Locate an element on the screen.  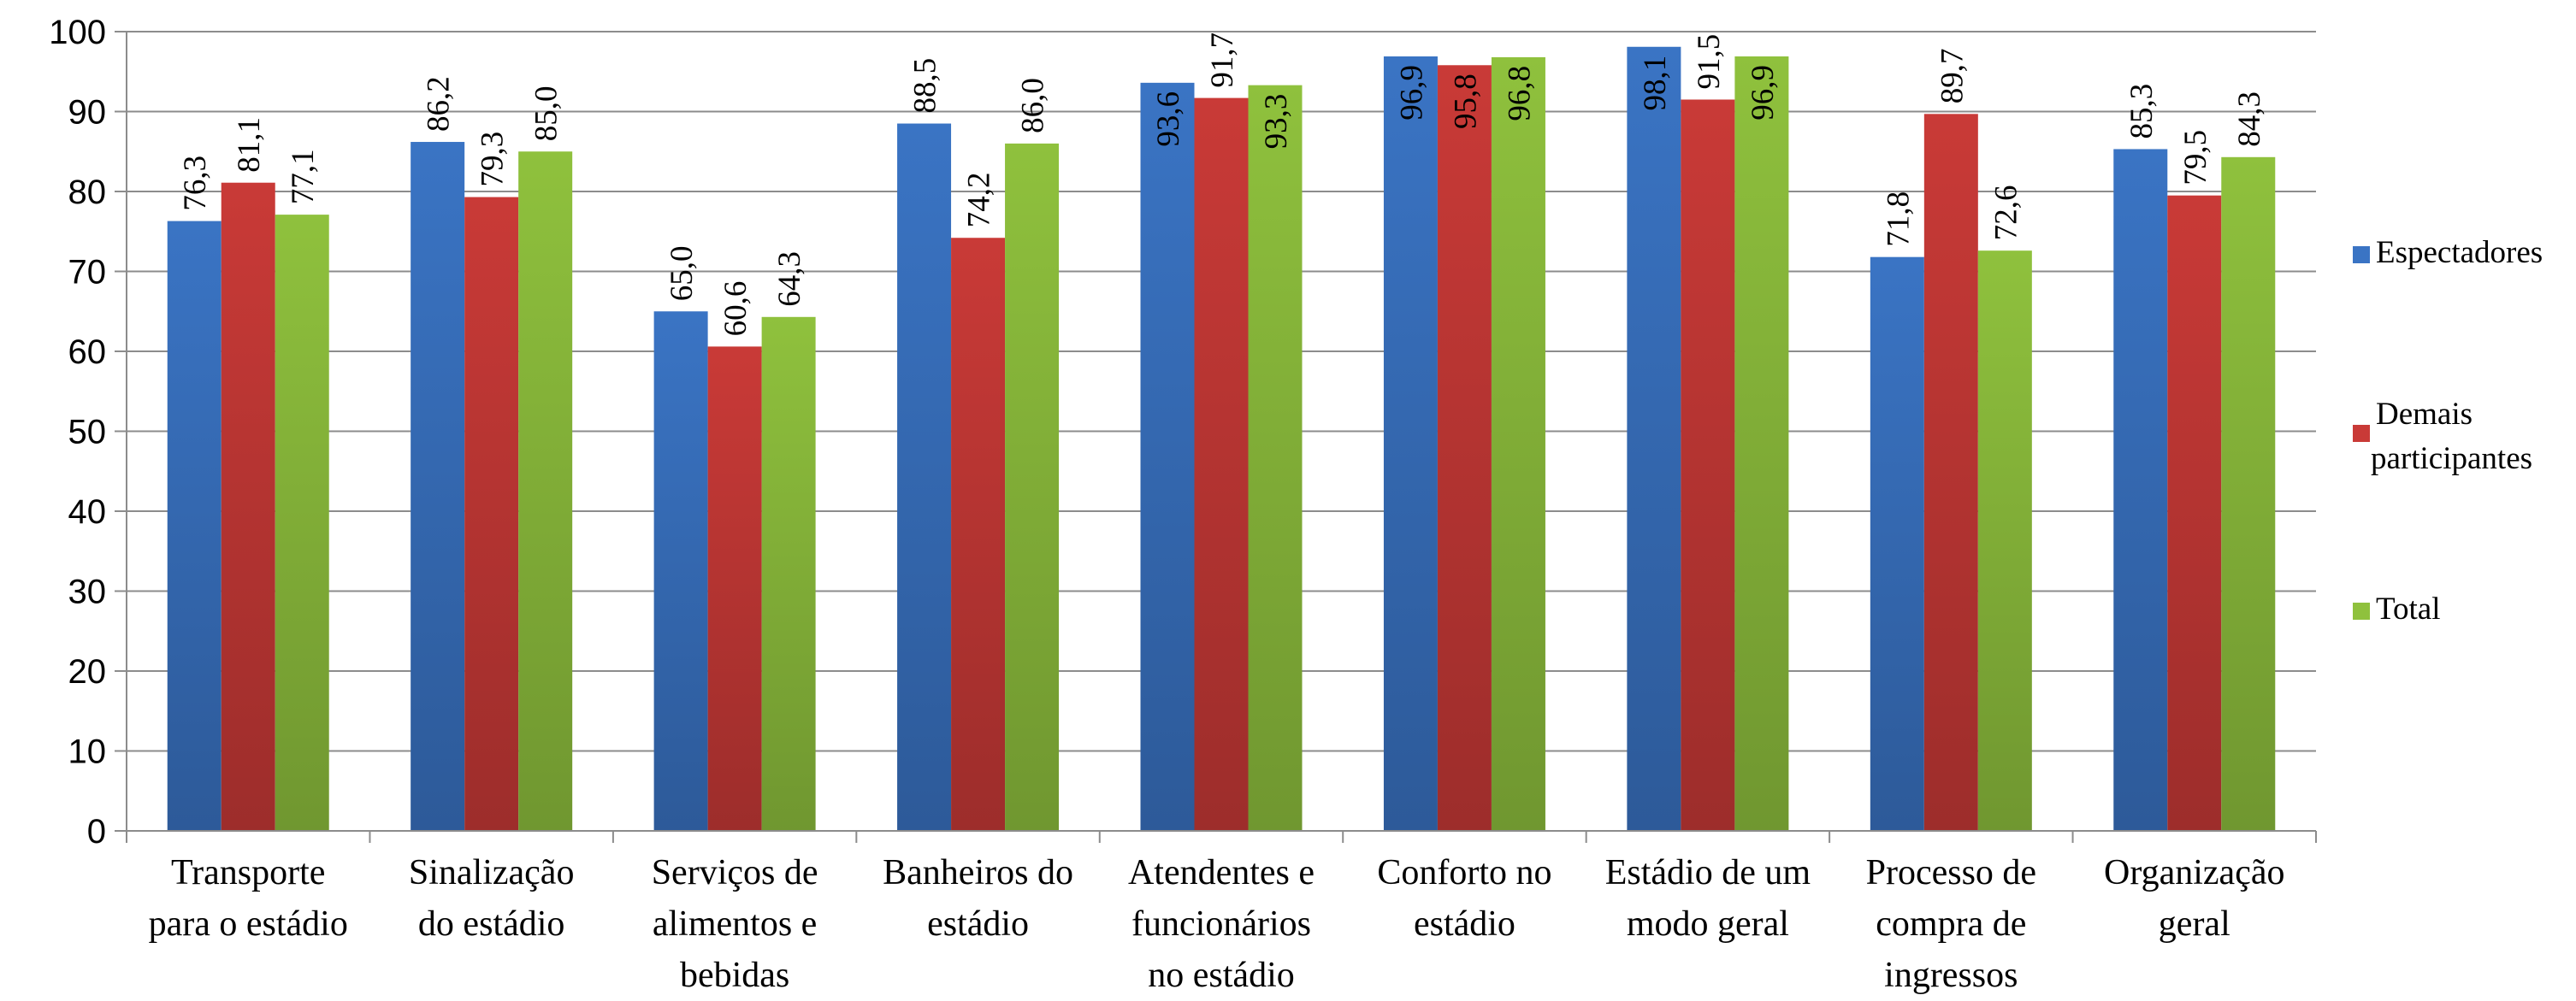
x-tick-label: Processo de compra de ingressos is located at coordinates (1951, 924).